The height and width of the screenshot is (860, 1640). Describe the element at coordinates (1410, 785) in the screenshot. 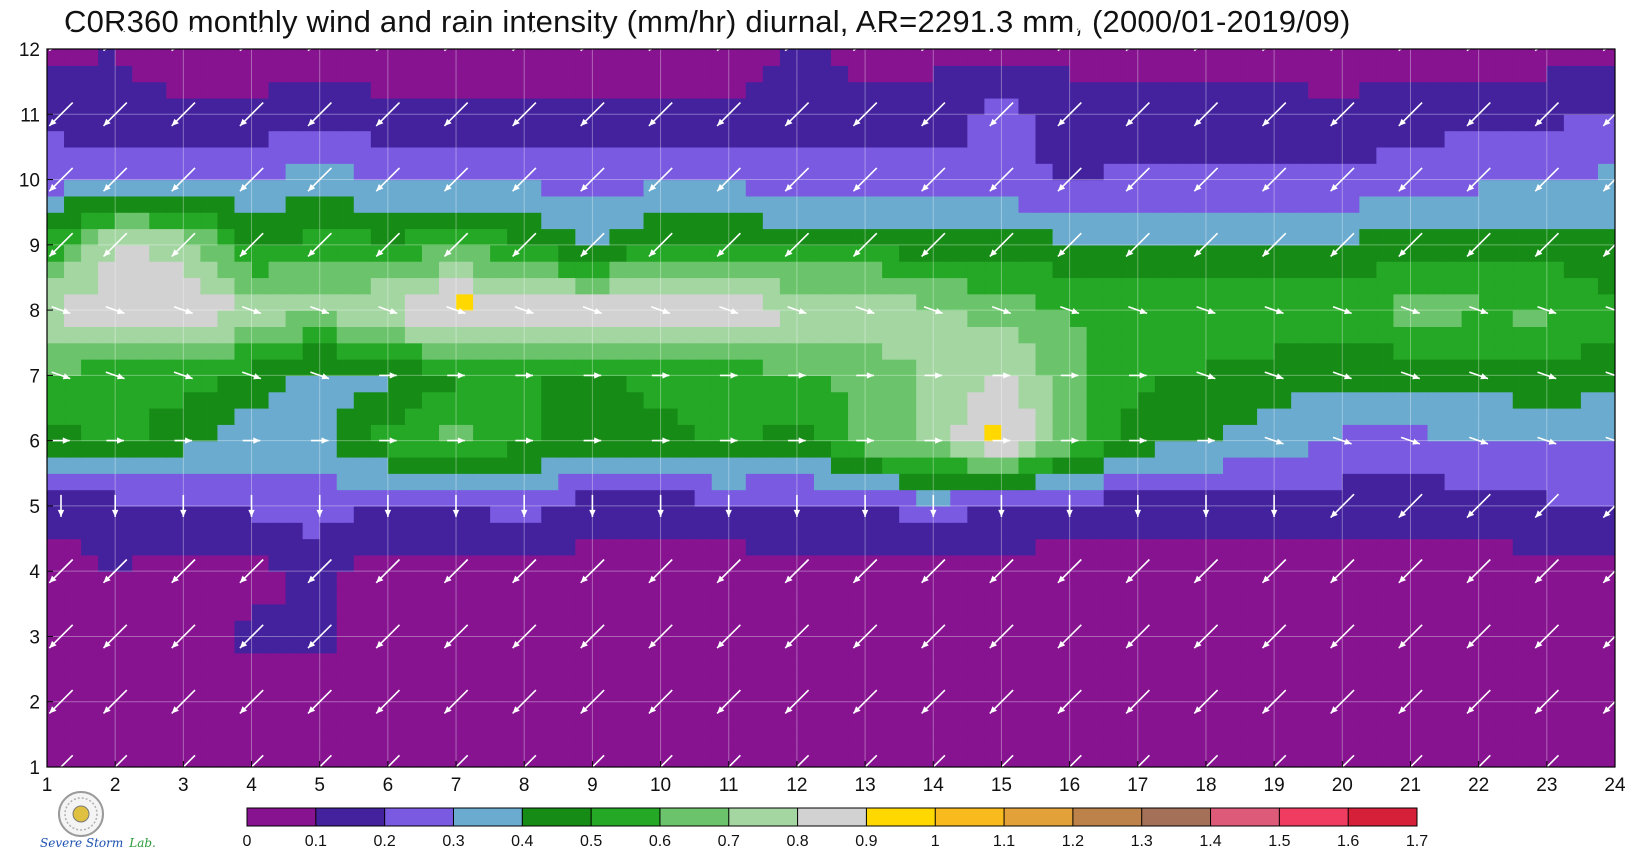

I see `x-tick-label: 21` at that location.